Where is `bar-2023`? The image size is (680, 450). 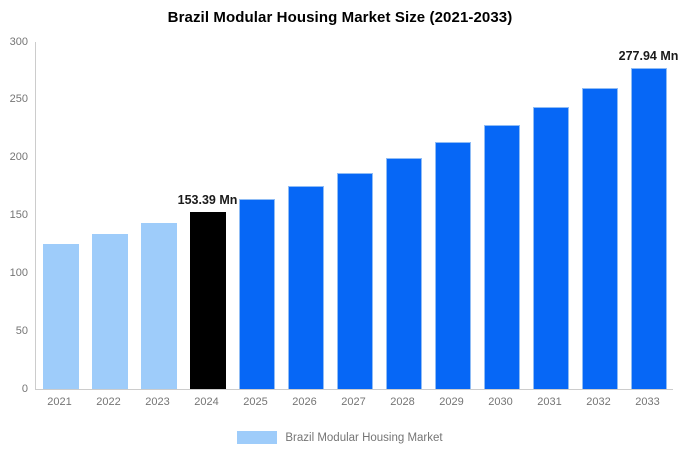 bar-2023 is located at coordinates (158, 305).